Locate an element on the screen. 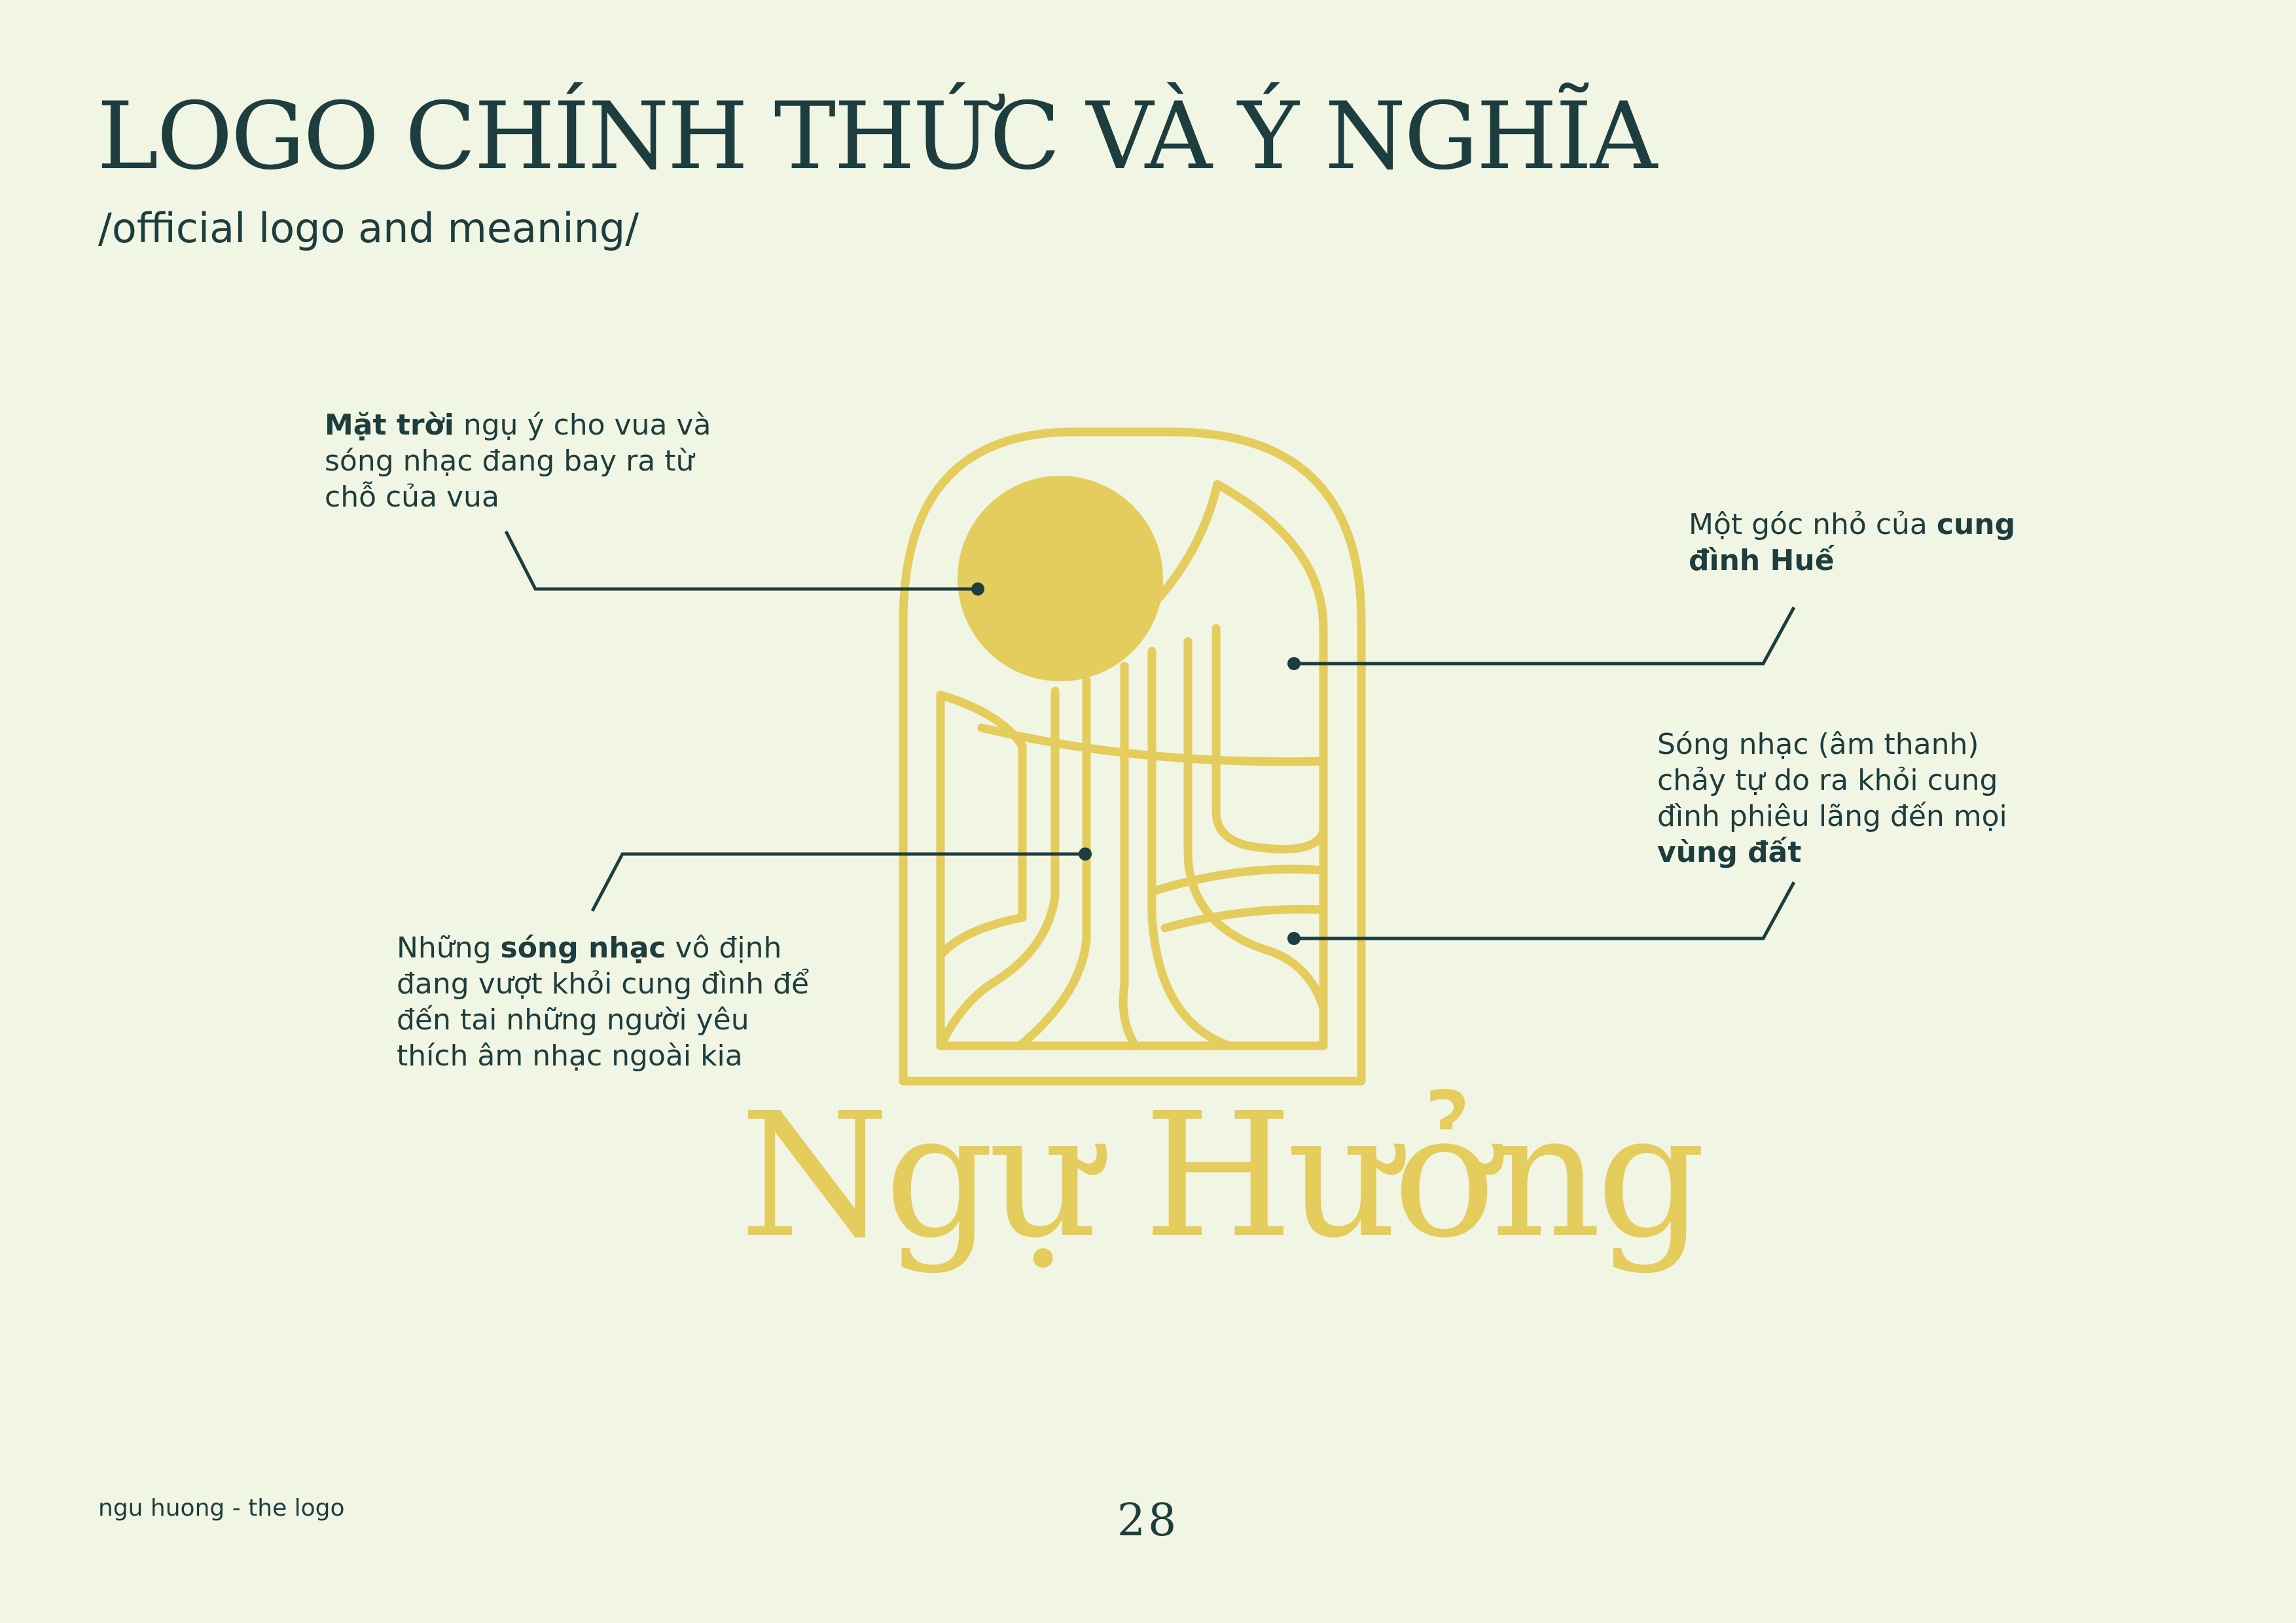  annotation-palace-text: Một góc nhỏ của is located at coordinates (1813, 524).